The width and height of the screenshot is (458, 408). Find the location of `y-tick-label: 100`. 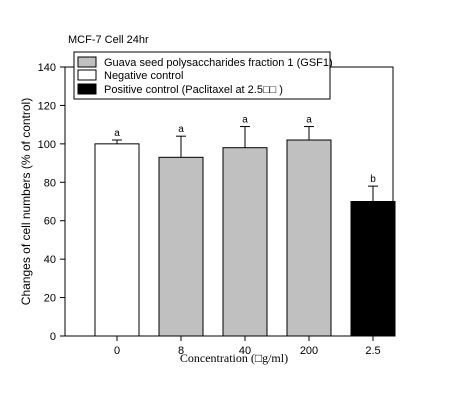

y-tick-label: 100 is located at coordinates (47, 145).